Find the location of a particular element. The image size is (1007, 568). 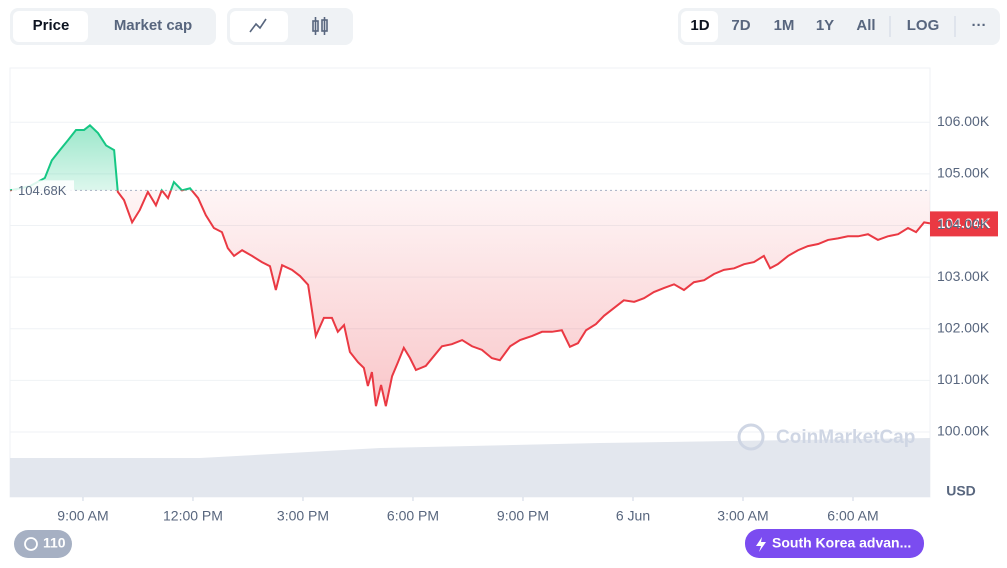

watermark-text: CoinMarketCap is located at coordinates (845, 437).